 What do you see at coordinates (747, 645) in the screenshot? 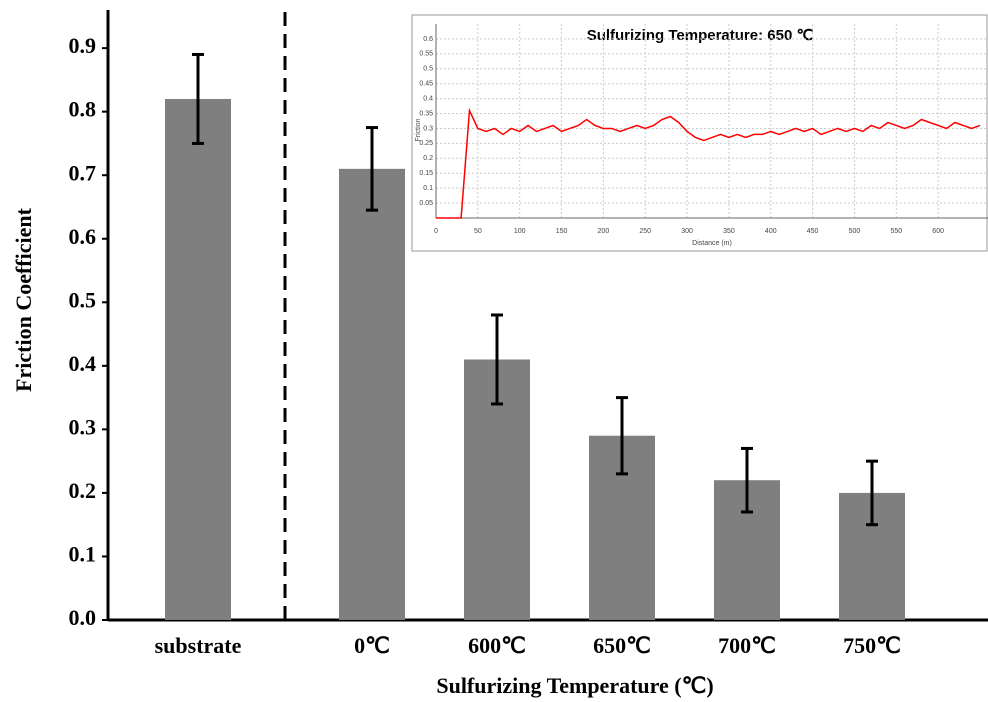
I see `x-tick-label: 700℃` at bounding box center [747, 645].